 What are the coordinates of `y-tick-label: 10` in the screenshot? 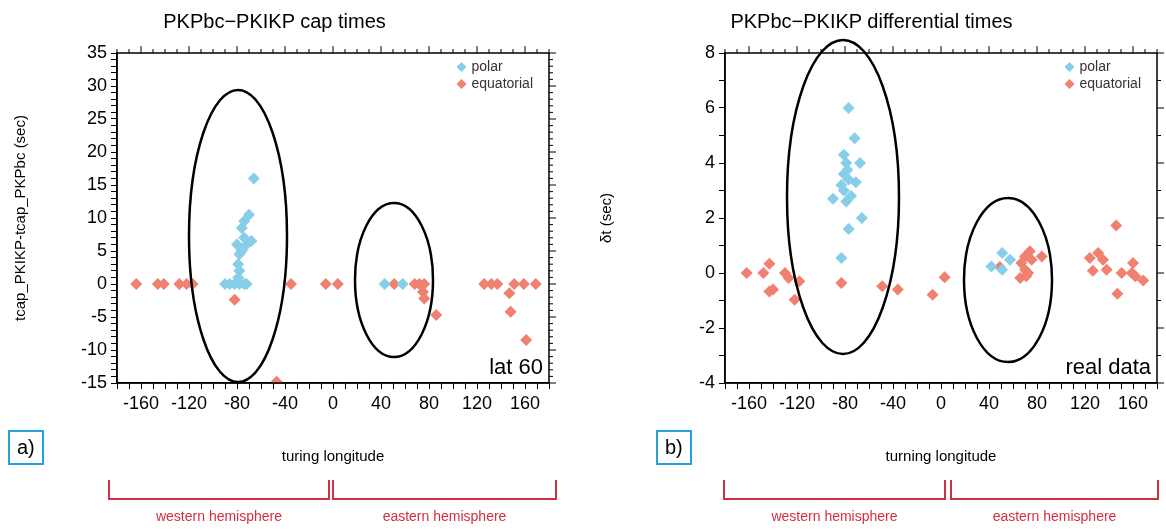 It's located at (96, 216).